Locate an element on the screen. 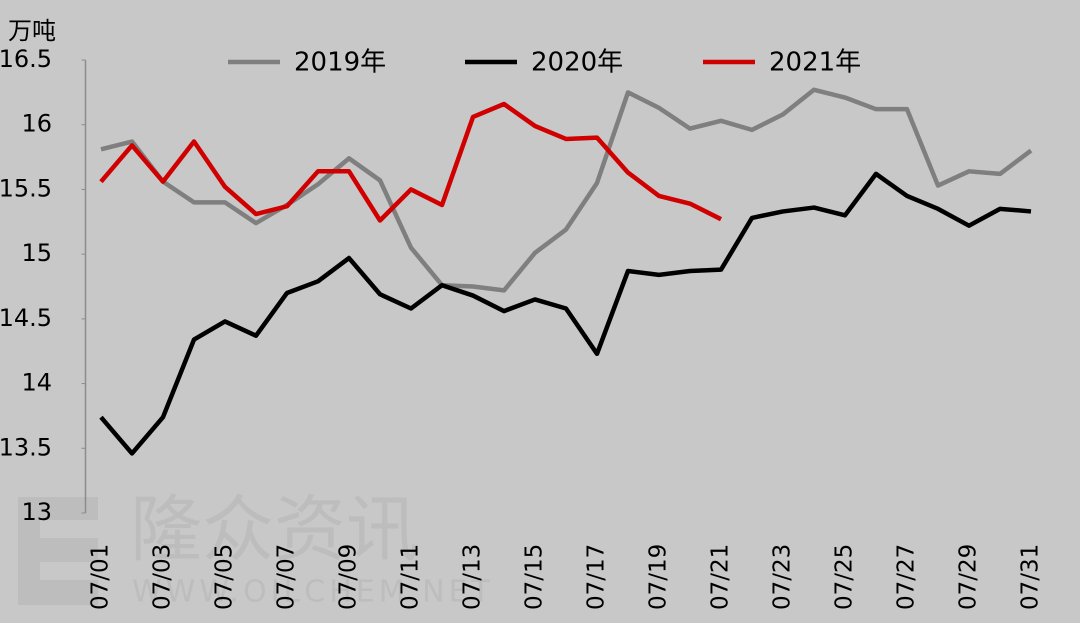 Image resolution: width=1080 pixels, height=623 pixels. x-tick-label: 07/11 is located at coordinates (411, 577).